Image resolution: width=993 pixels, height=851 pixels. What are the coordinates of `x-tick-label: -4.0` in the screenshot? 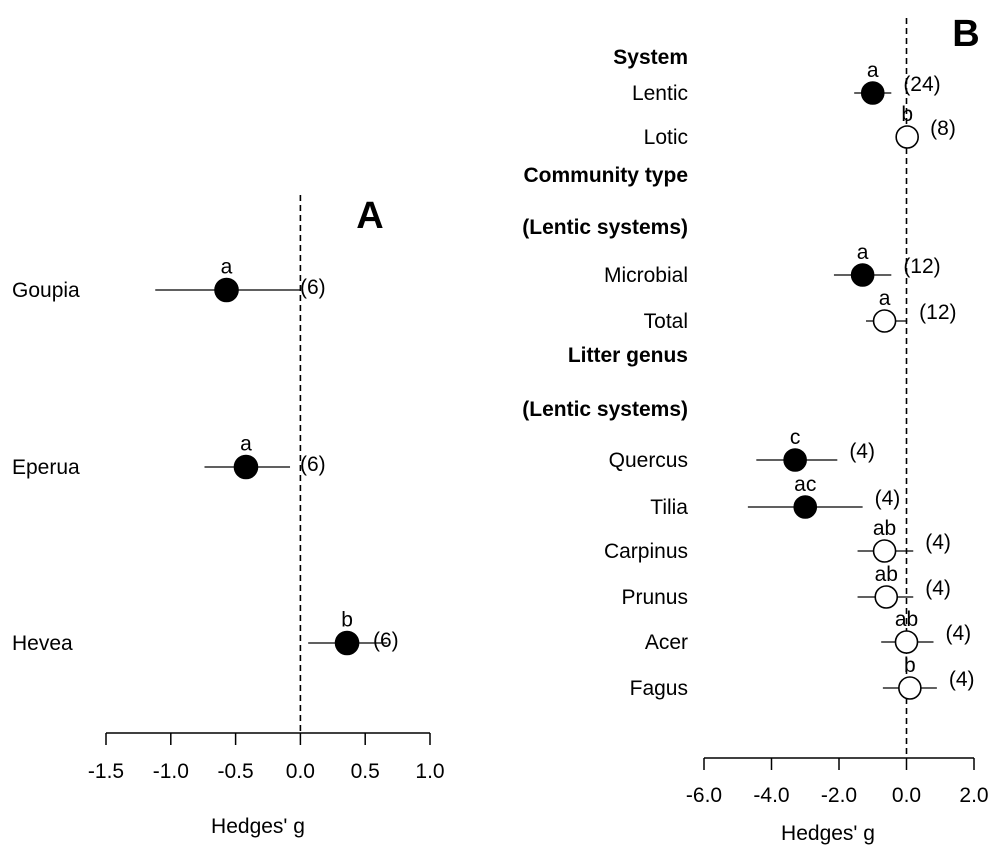 It's located at (771, 795).